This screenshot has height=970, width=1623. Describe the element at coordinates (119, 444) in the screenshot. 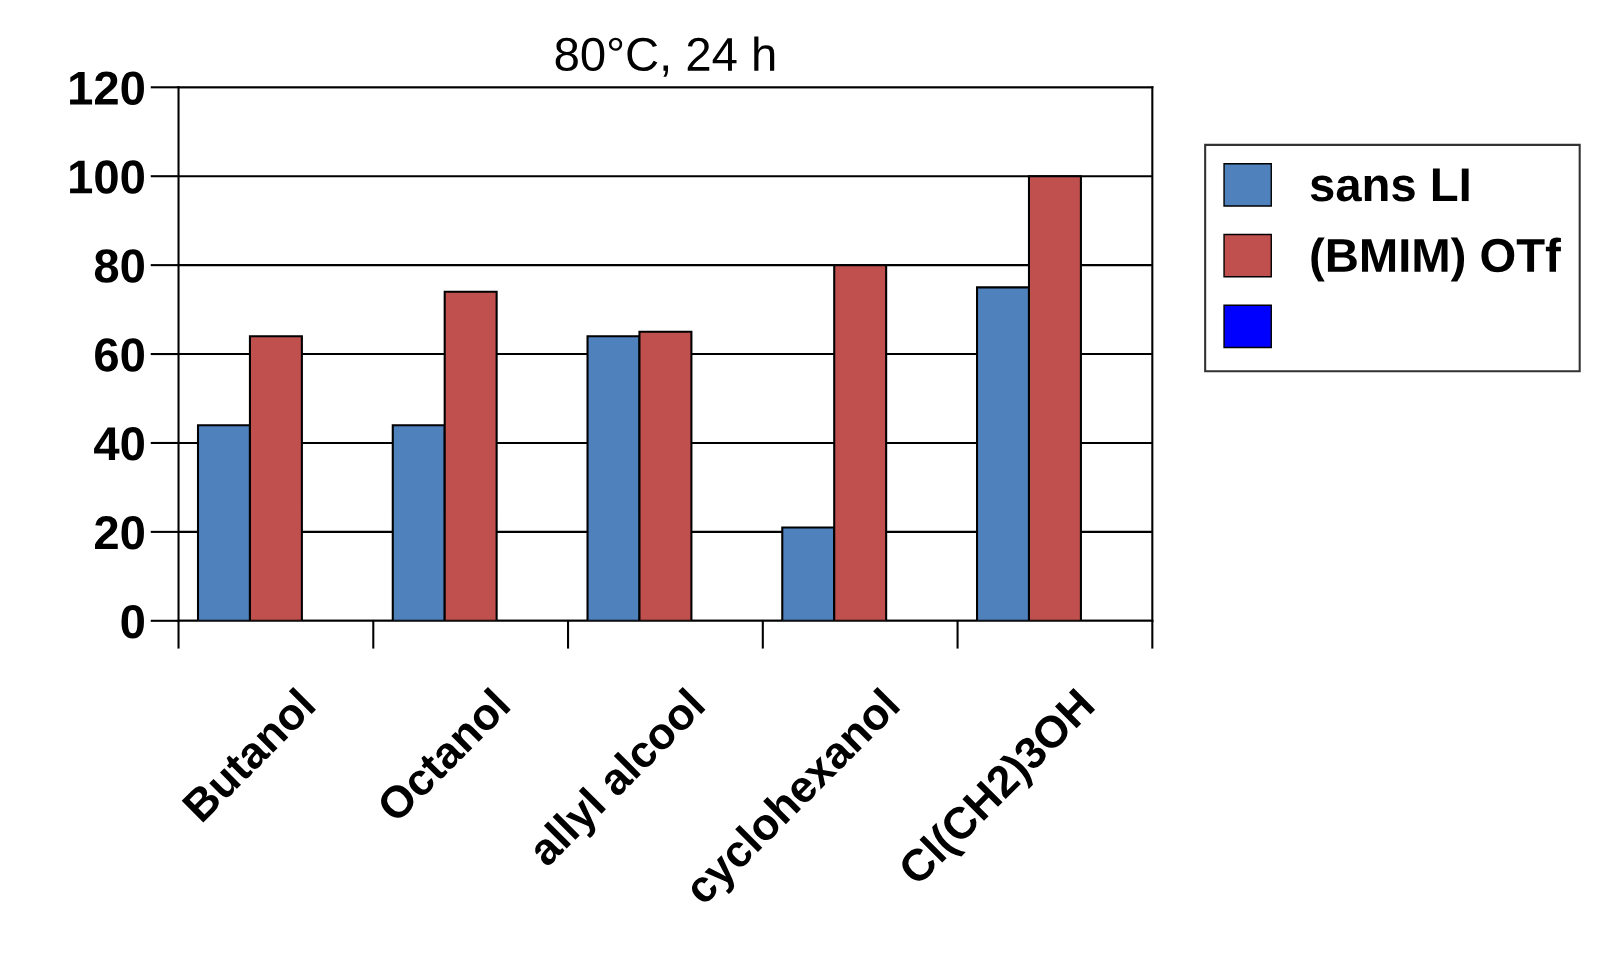

I see `y-tick-label: 40` at that location.